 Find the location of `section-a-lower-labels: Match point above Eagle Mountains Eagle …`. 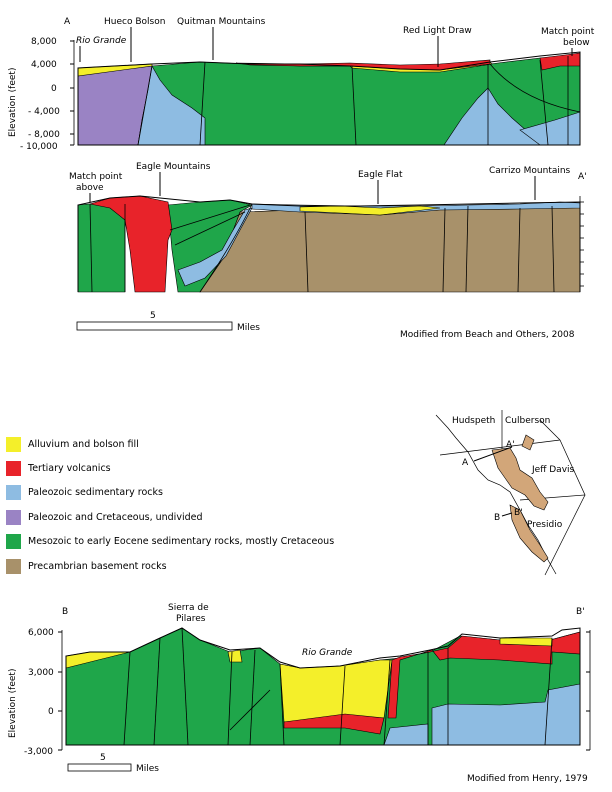

section-a-lower-labels: Match point above Eagle Mountains Eagle … is located at coordinates (328, 183).